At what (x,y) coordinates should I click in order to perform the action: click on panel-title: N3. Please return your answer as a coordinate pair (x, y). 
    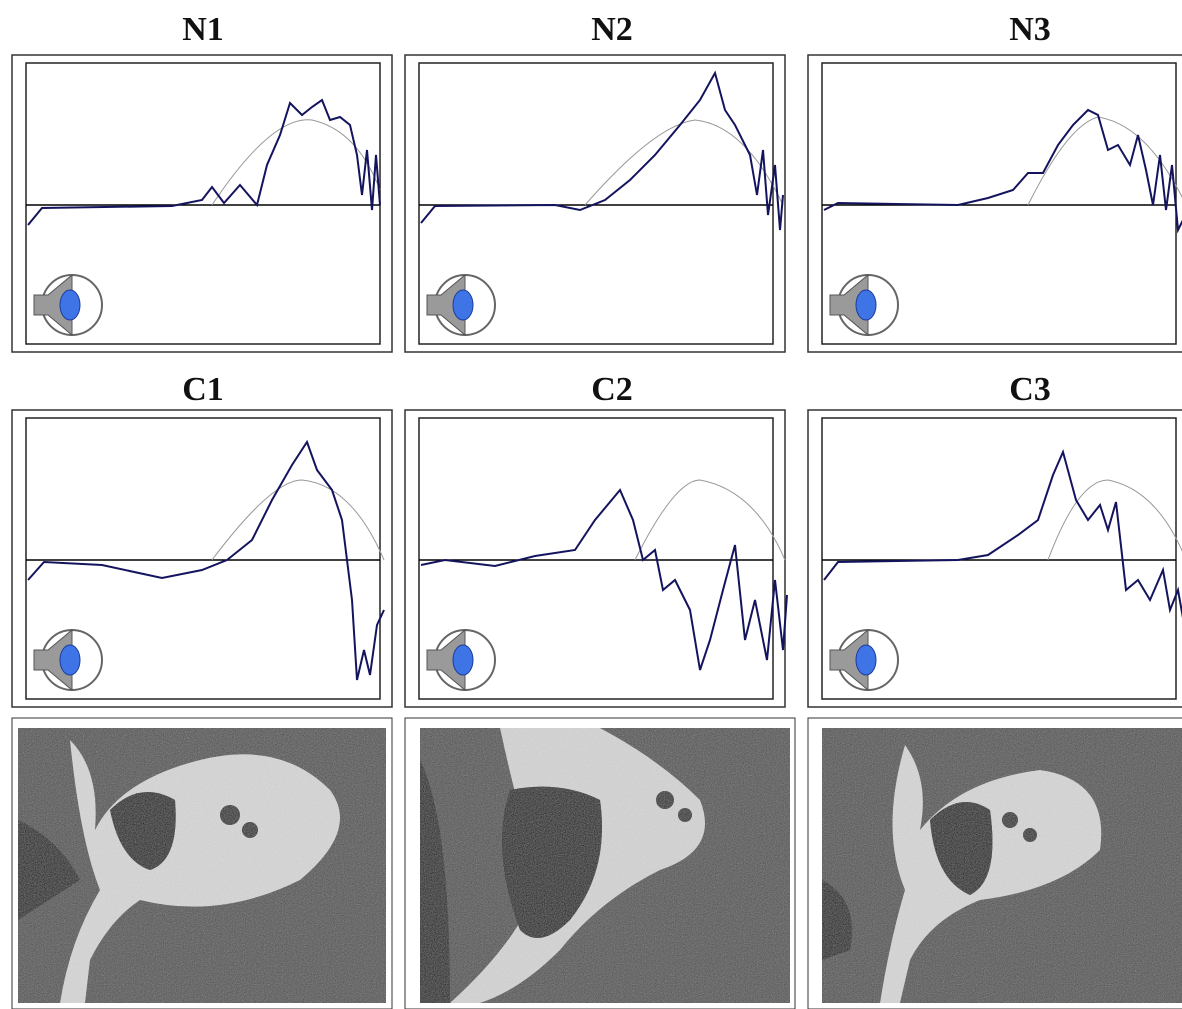
    Looking at the image, I should click on (1030, 29).